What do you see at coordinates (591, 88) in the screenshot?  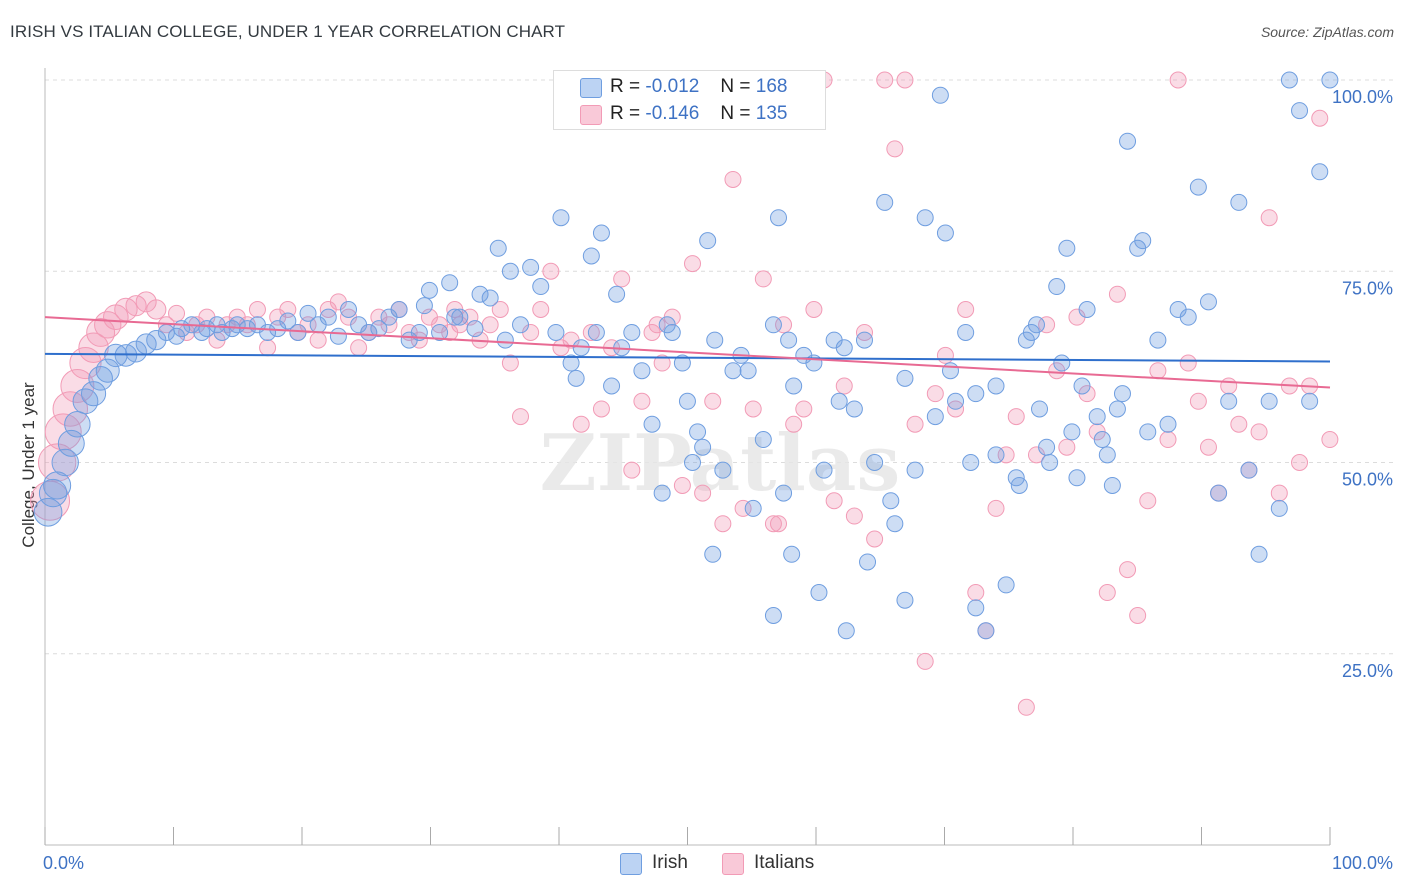 I see `irish-swatch` at bounding box center [591, 88].